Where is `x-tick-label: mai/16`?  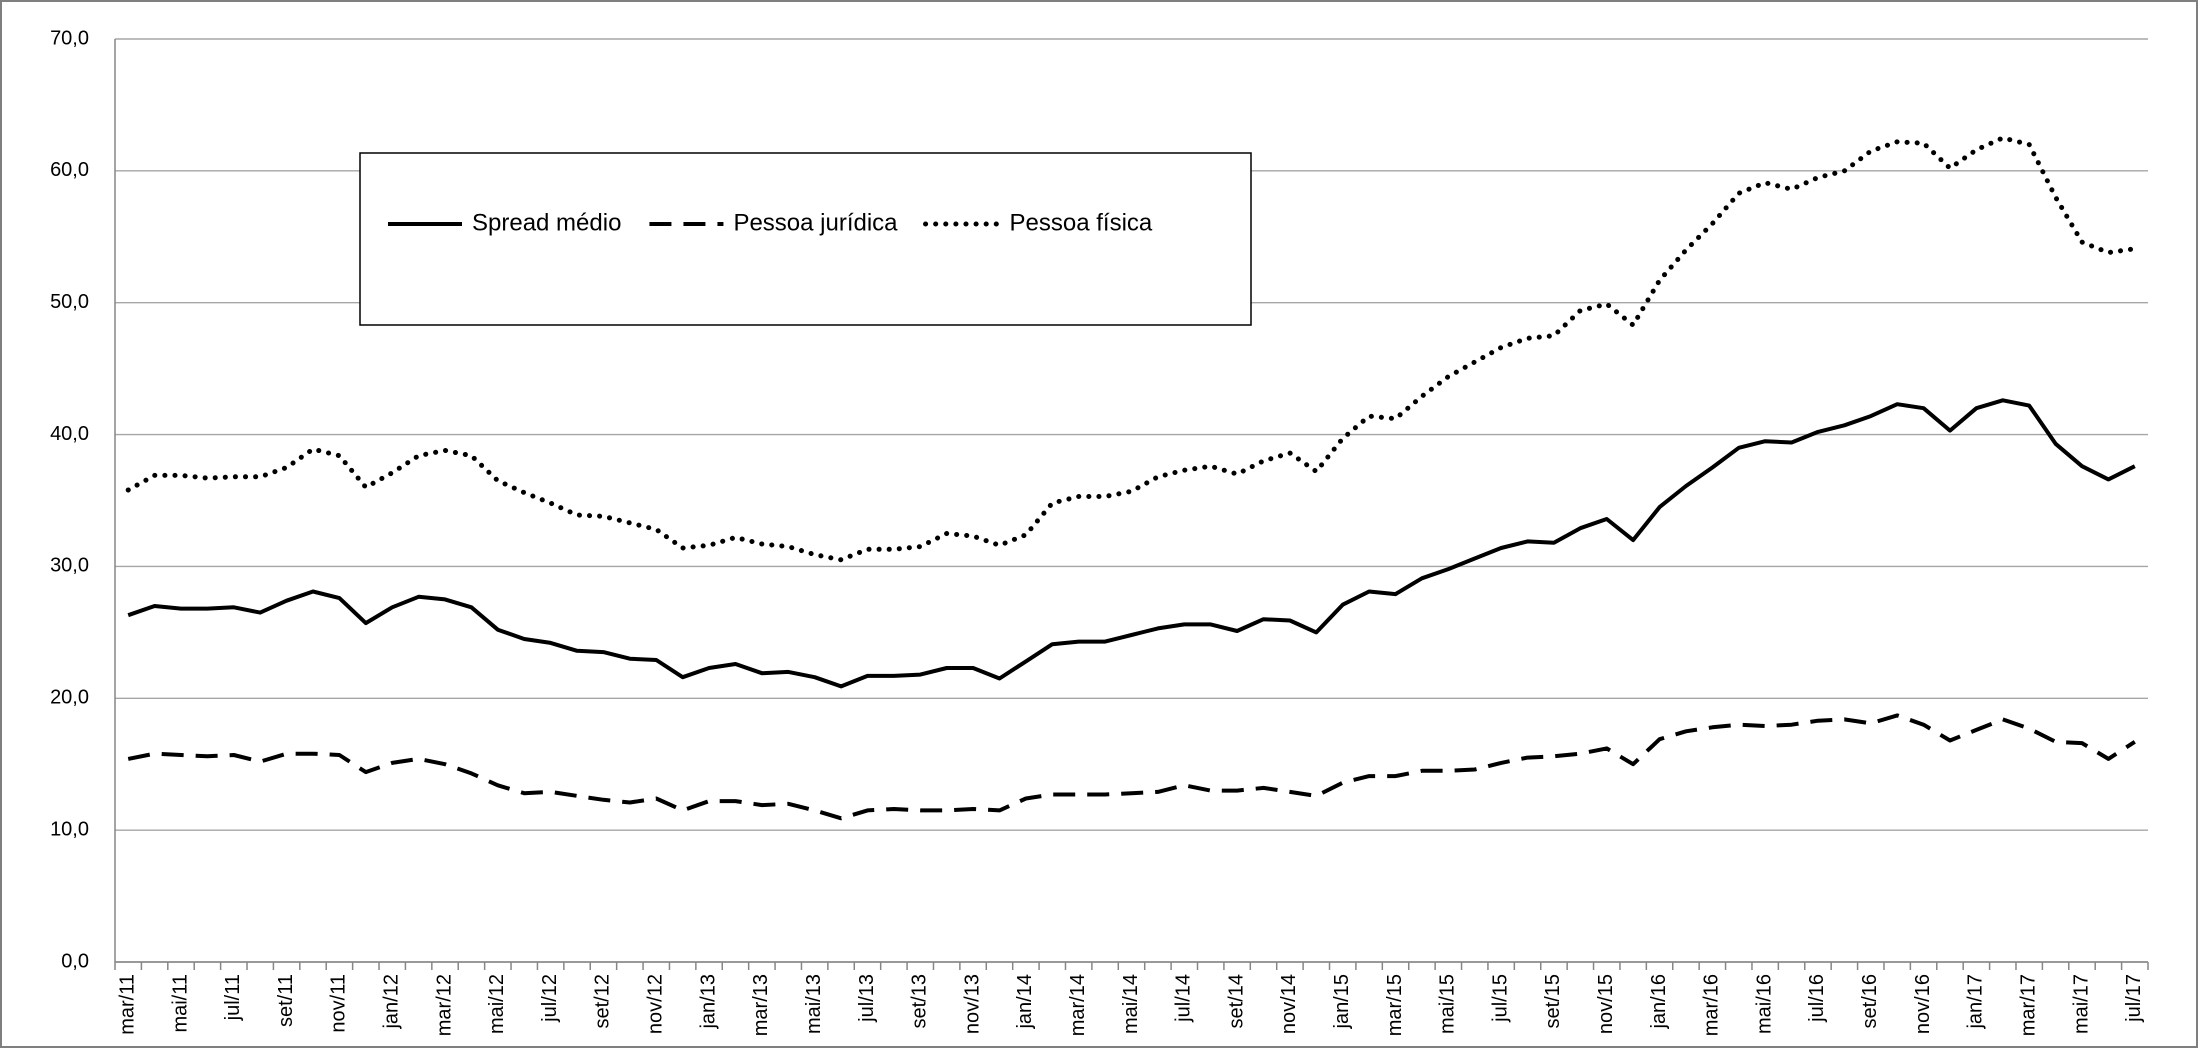 x-tick-label: mai/16 is located at coordinates (1764, 1004).